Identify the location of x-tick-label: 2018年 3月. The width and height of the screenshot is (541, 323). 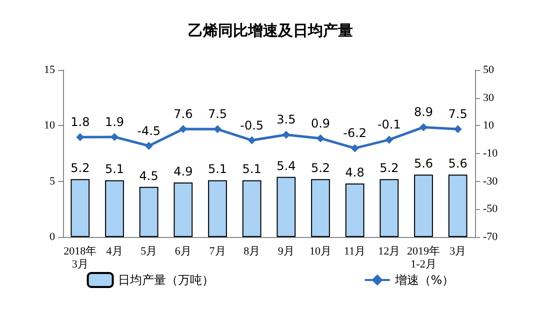
(80, 258).